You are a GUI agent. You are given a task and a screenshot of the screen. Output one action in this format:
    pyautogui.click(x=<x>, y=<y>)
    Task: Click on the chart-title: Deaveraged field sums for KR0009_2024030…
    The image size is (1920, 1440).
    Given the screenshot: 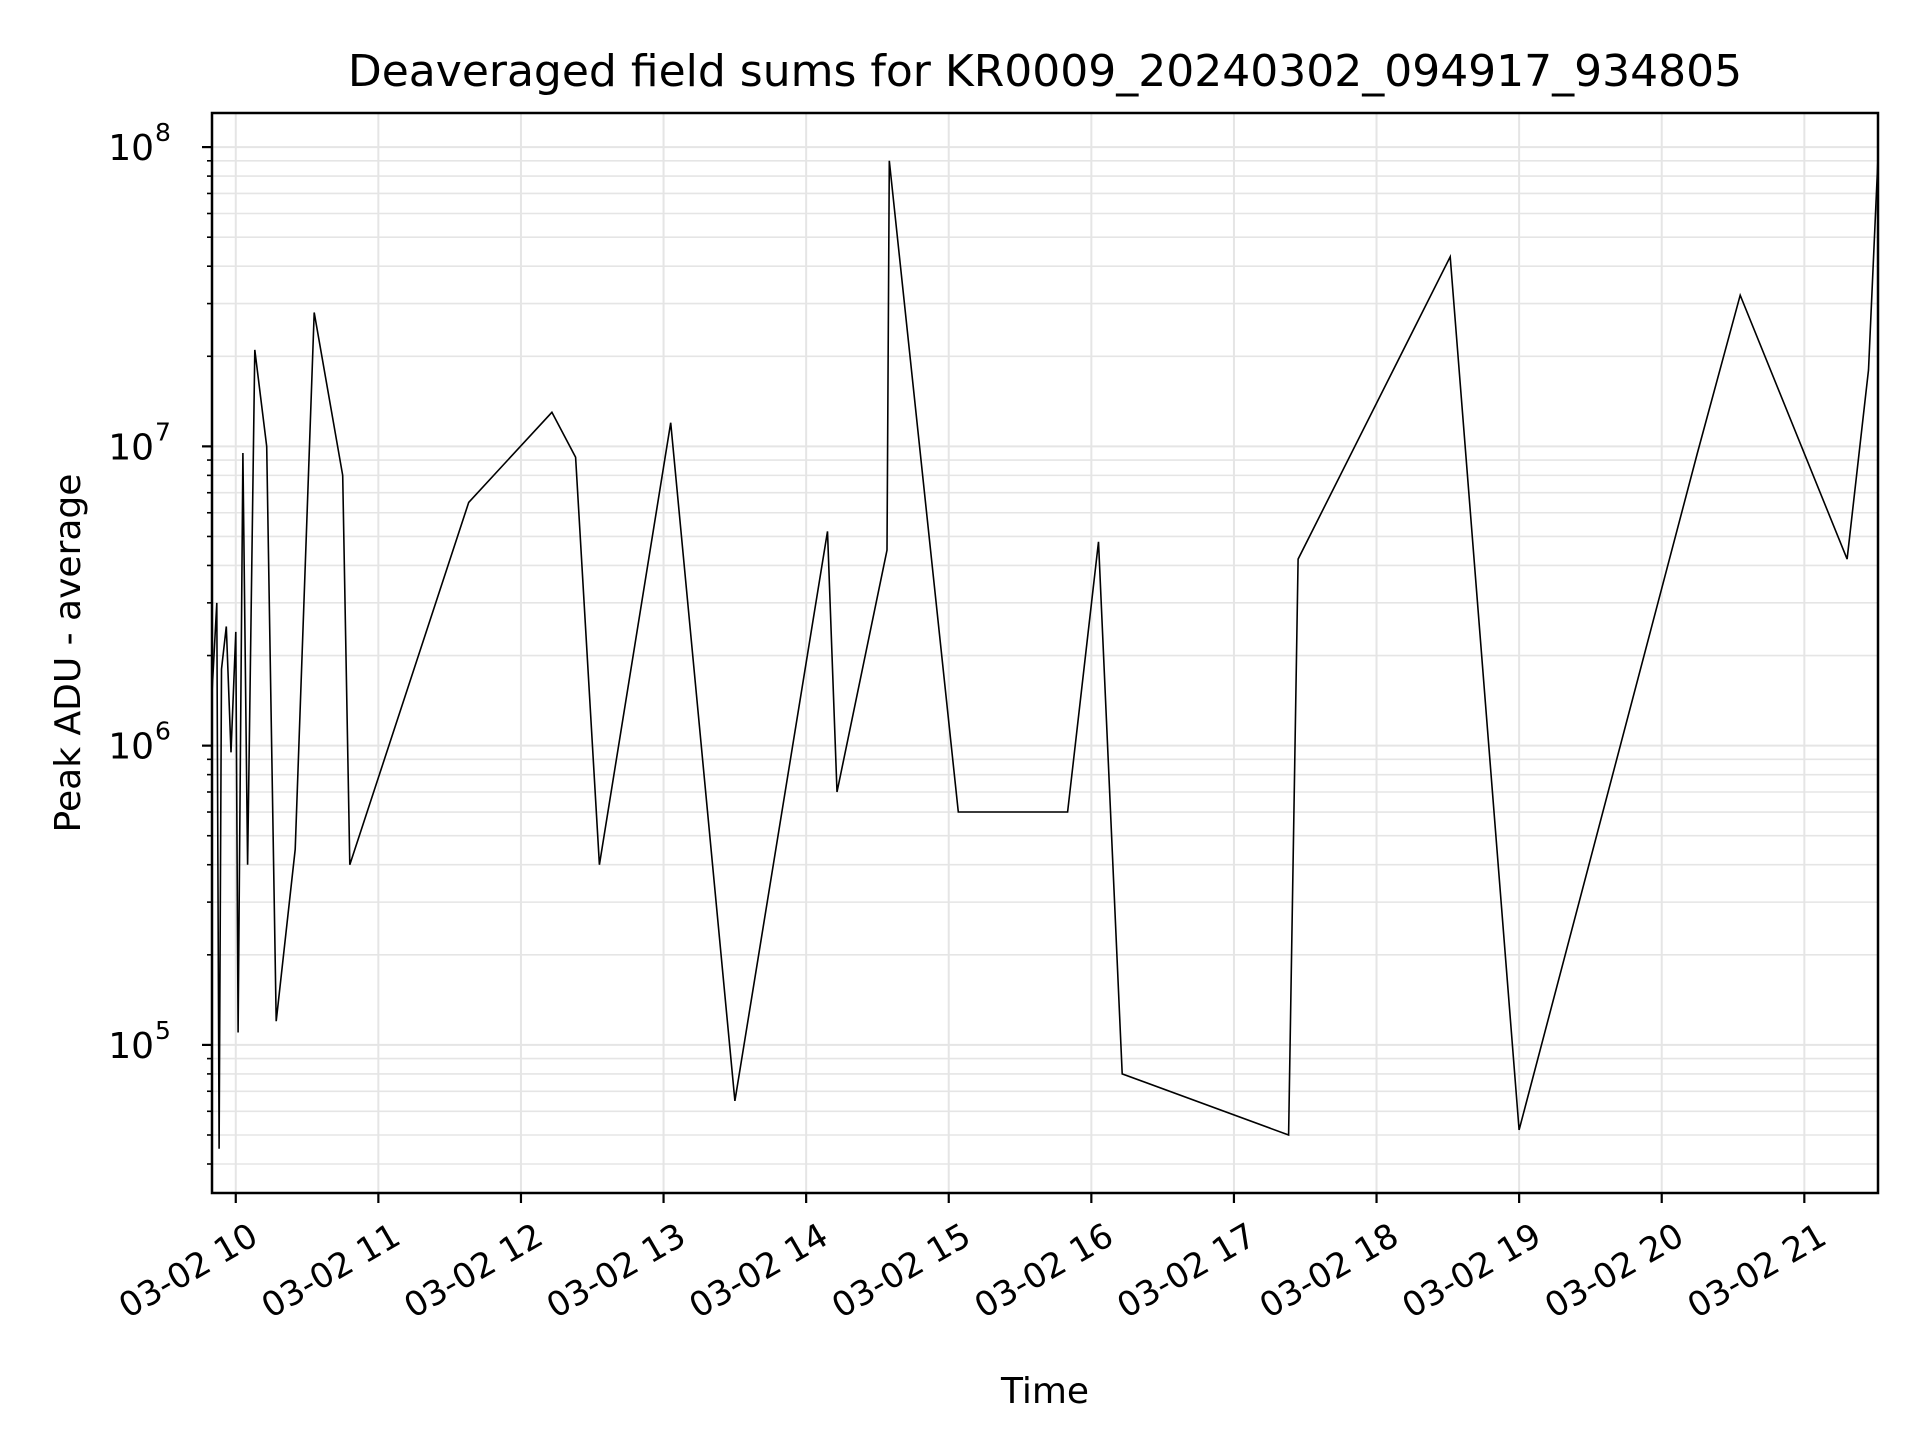 What is the action you would take?
    pyautogui.click(x=1045, y=71)
    